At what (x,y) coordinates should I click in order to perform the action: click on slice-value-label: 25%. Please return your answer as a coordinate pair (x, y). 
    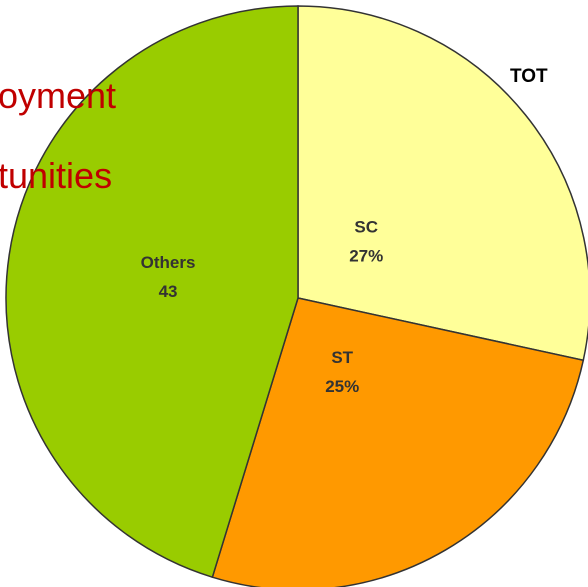
    Looking at the image, I should click on (342, 386).